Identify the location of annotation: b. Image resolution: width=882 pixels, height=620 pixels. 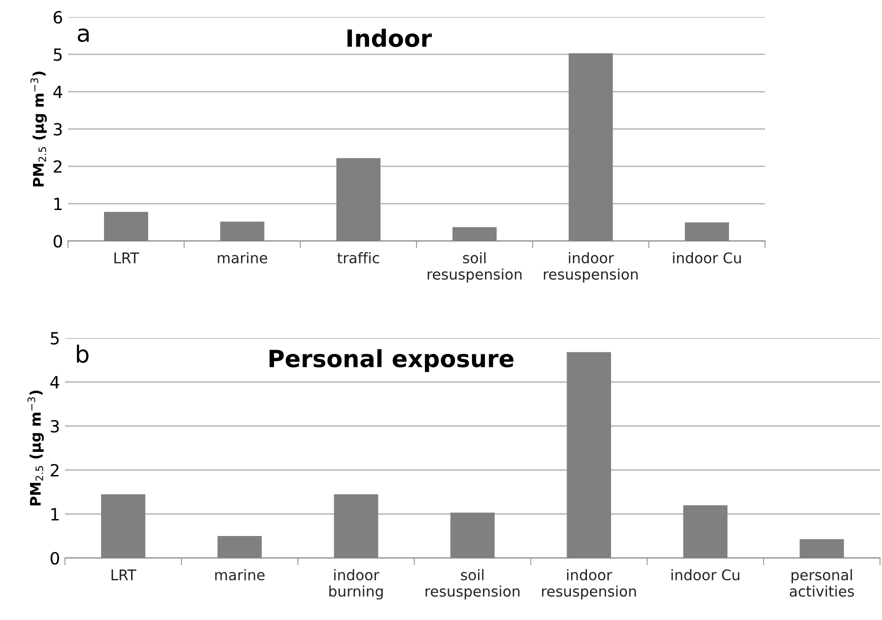
(82, 353).